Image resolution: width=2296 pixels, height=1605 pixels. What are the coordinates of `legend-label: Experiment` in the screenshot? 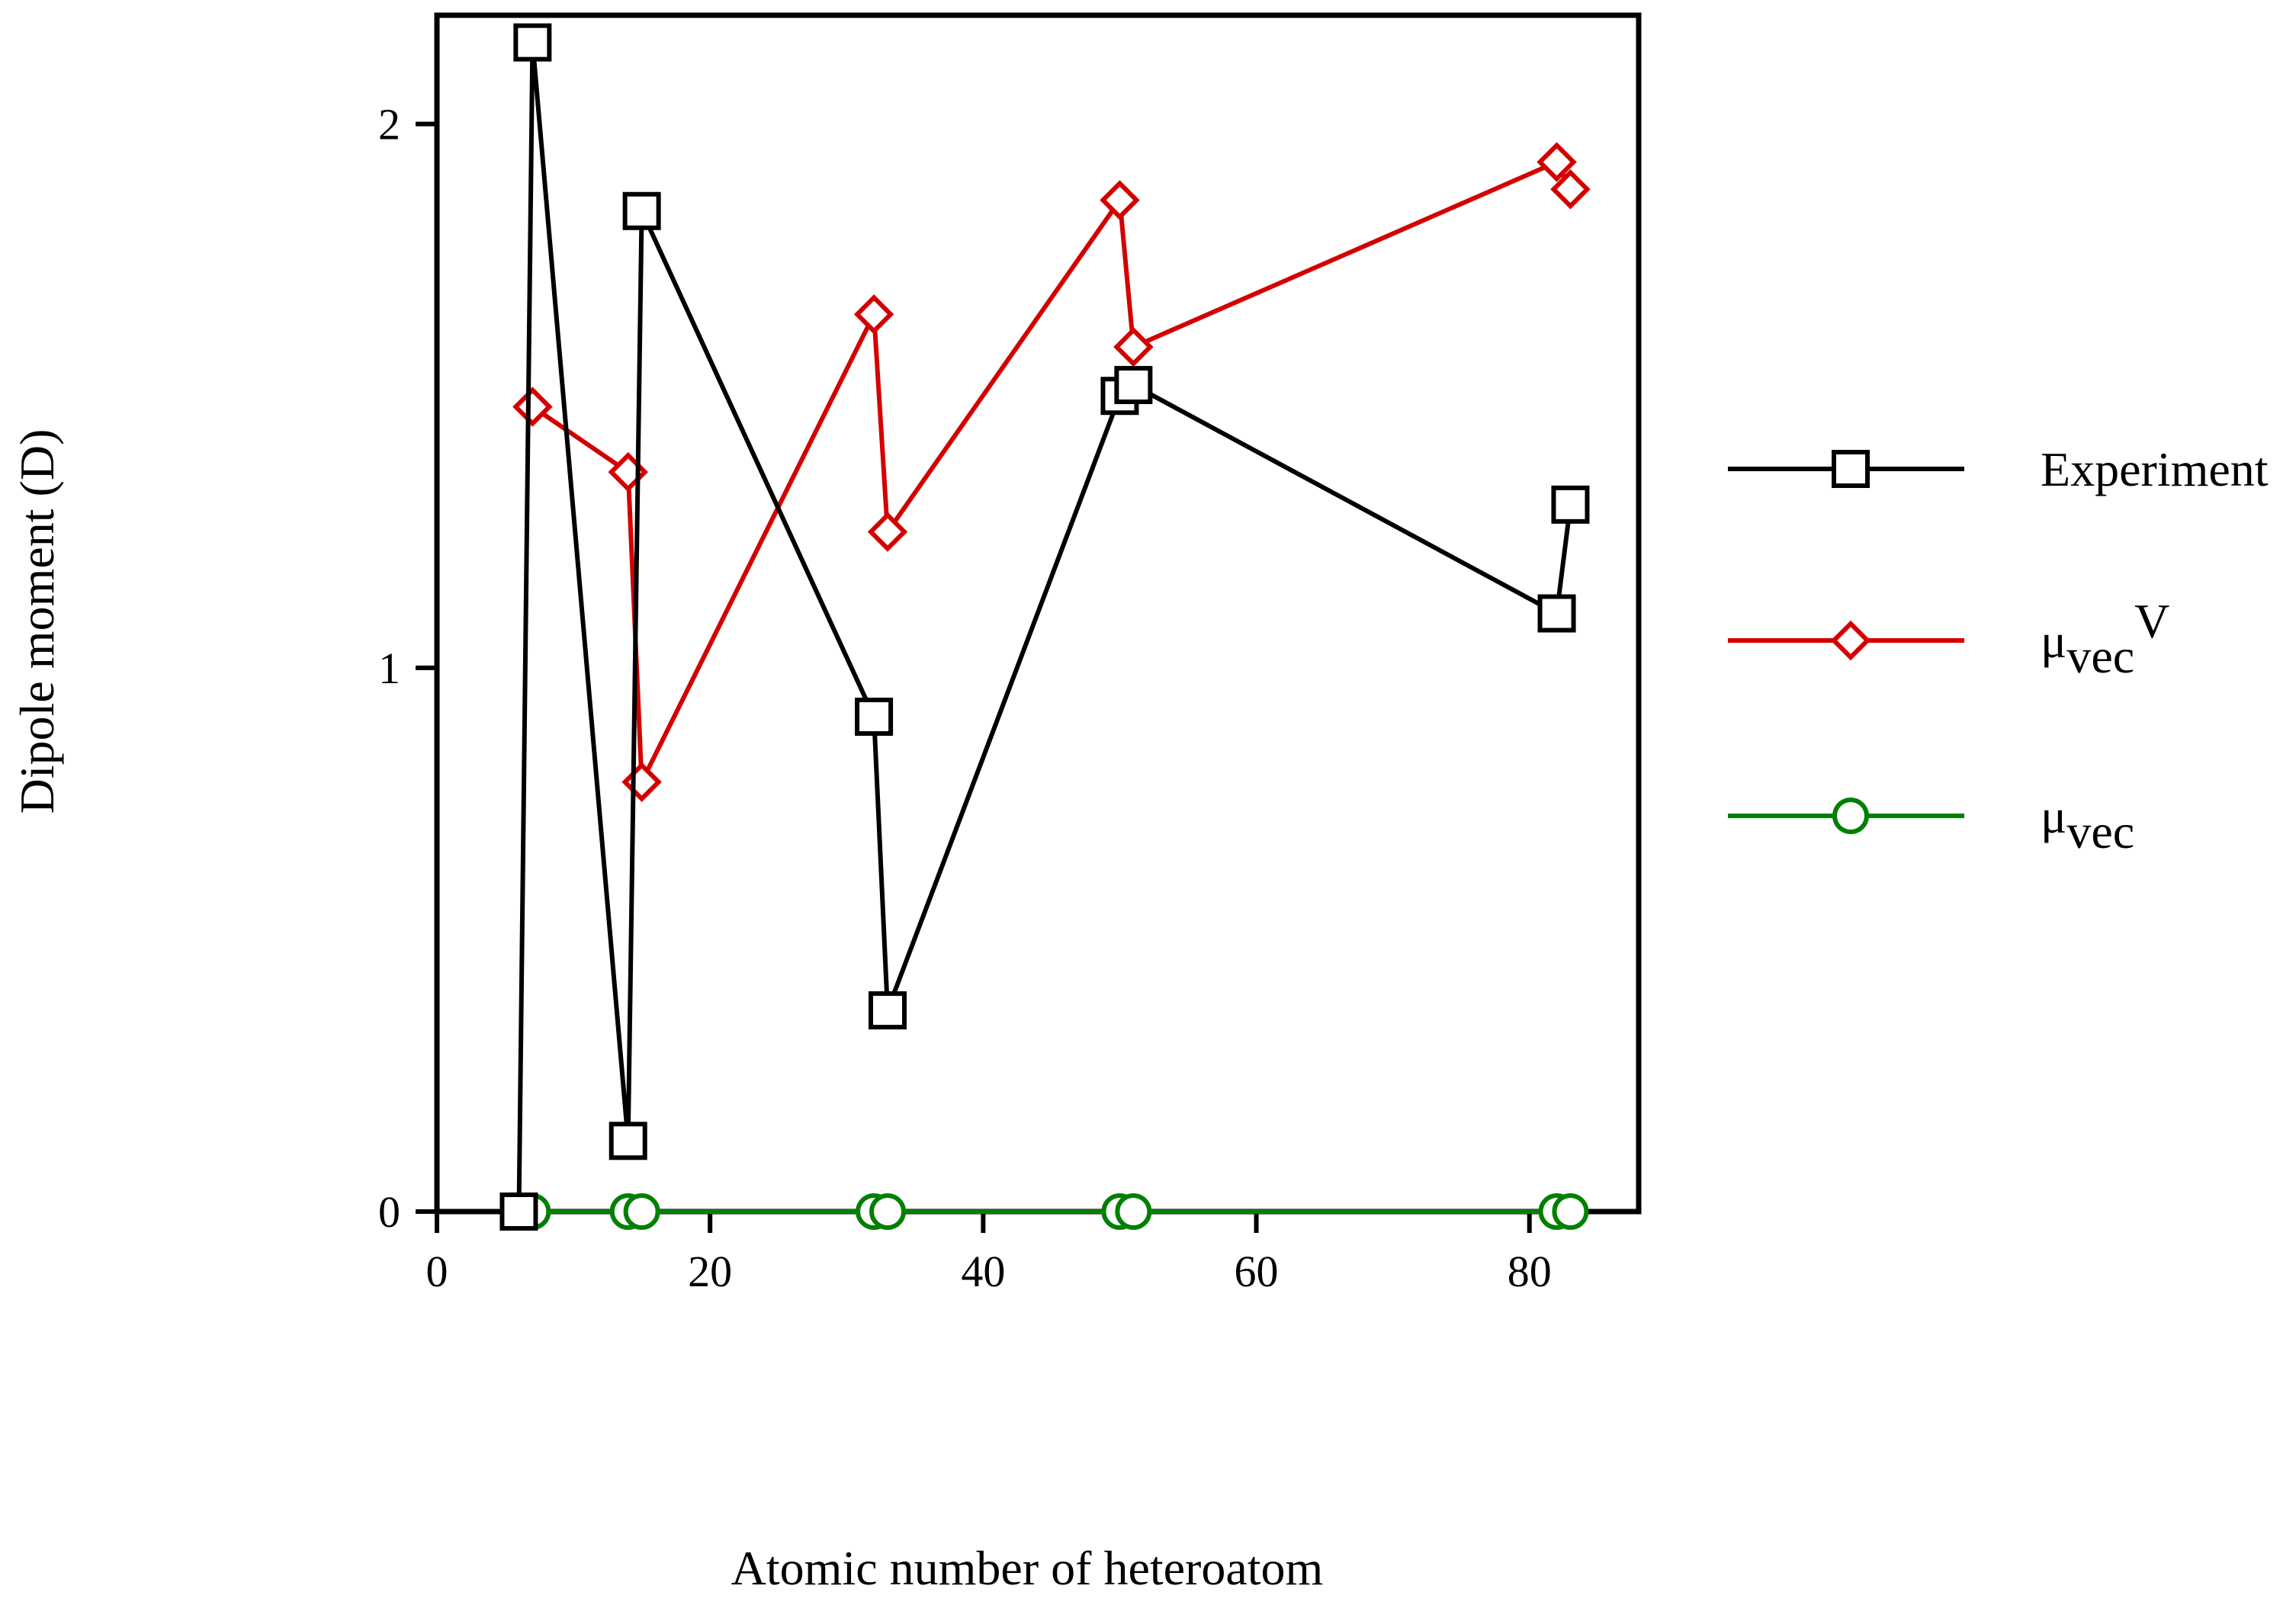 It's located at (2155, 469).